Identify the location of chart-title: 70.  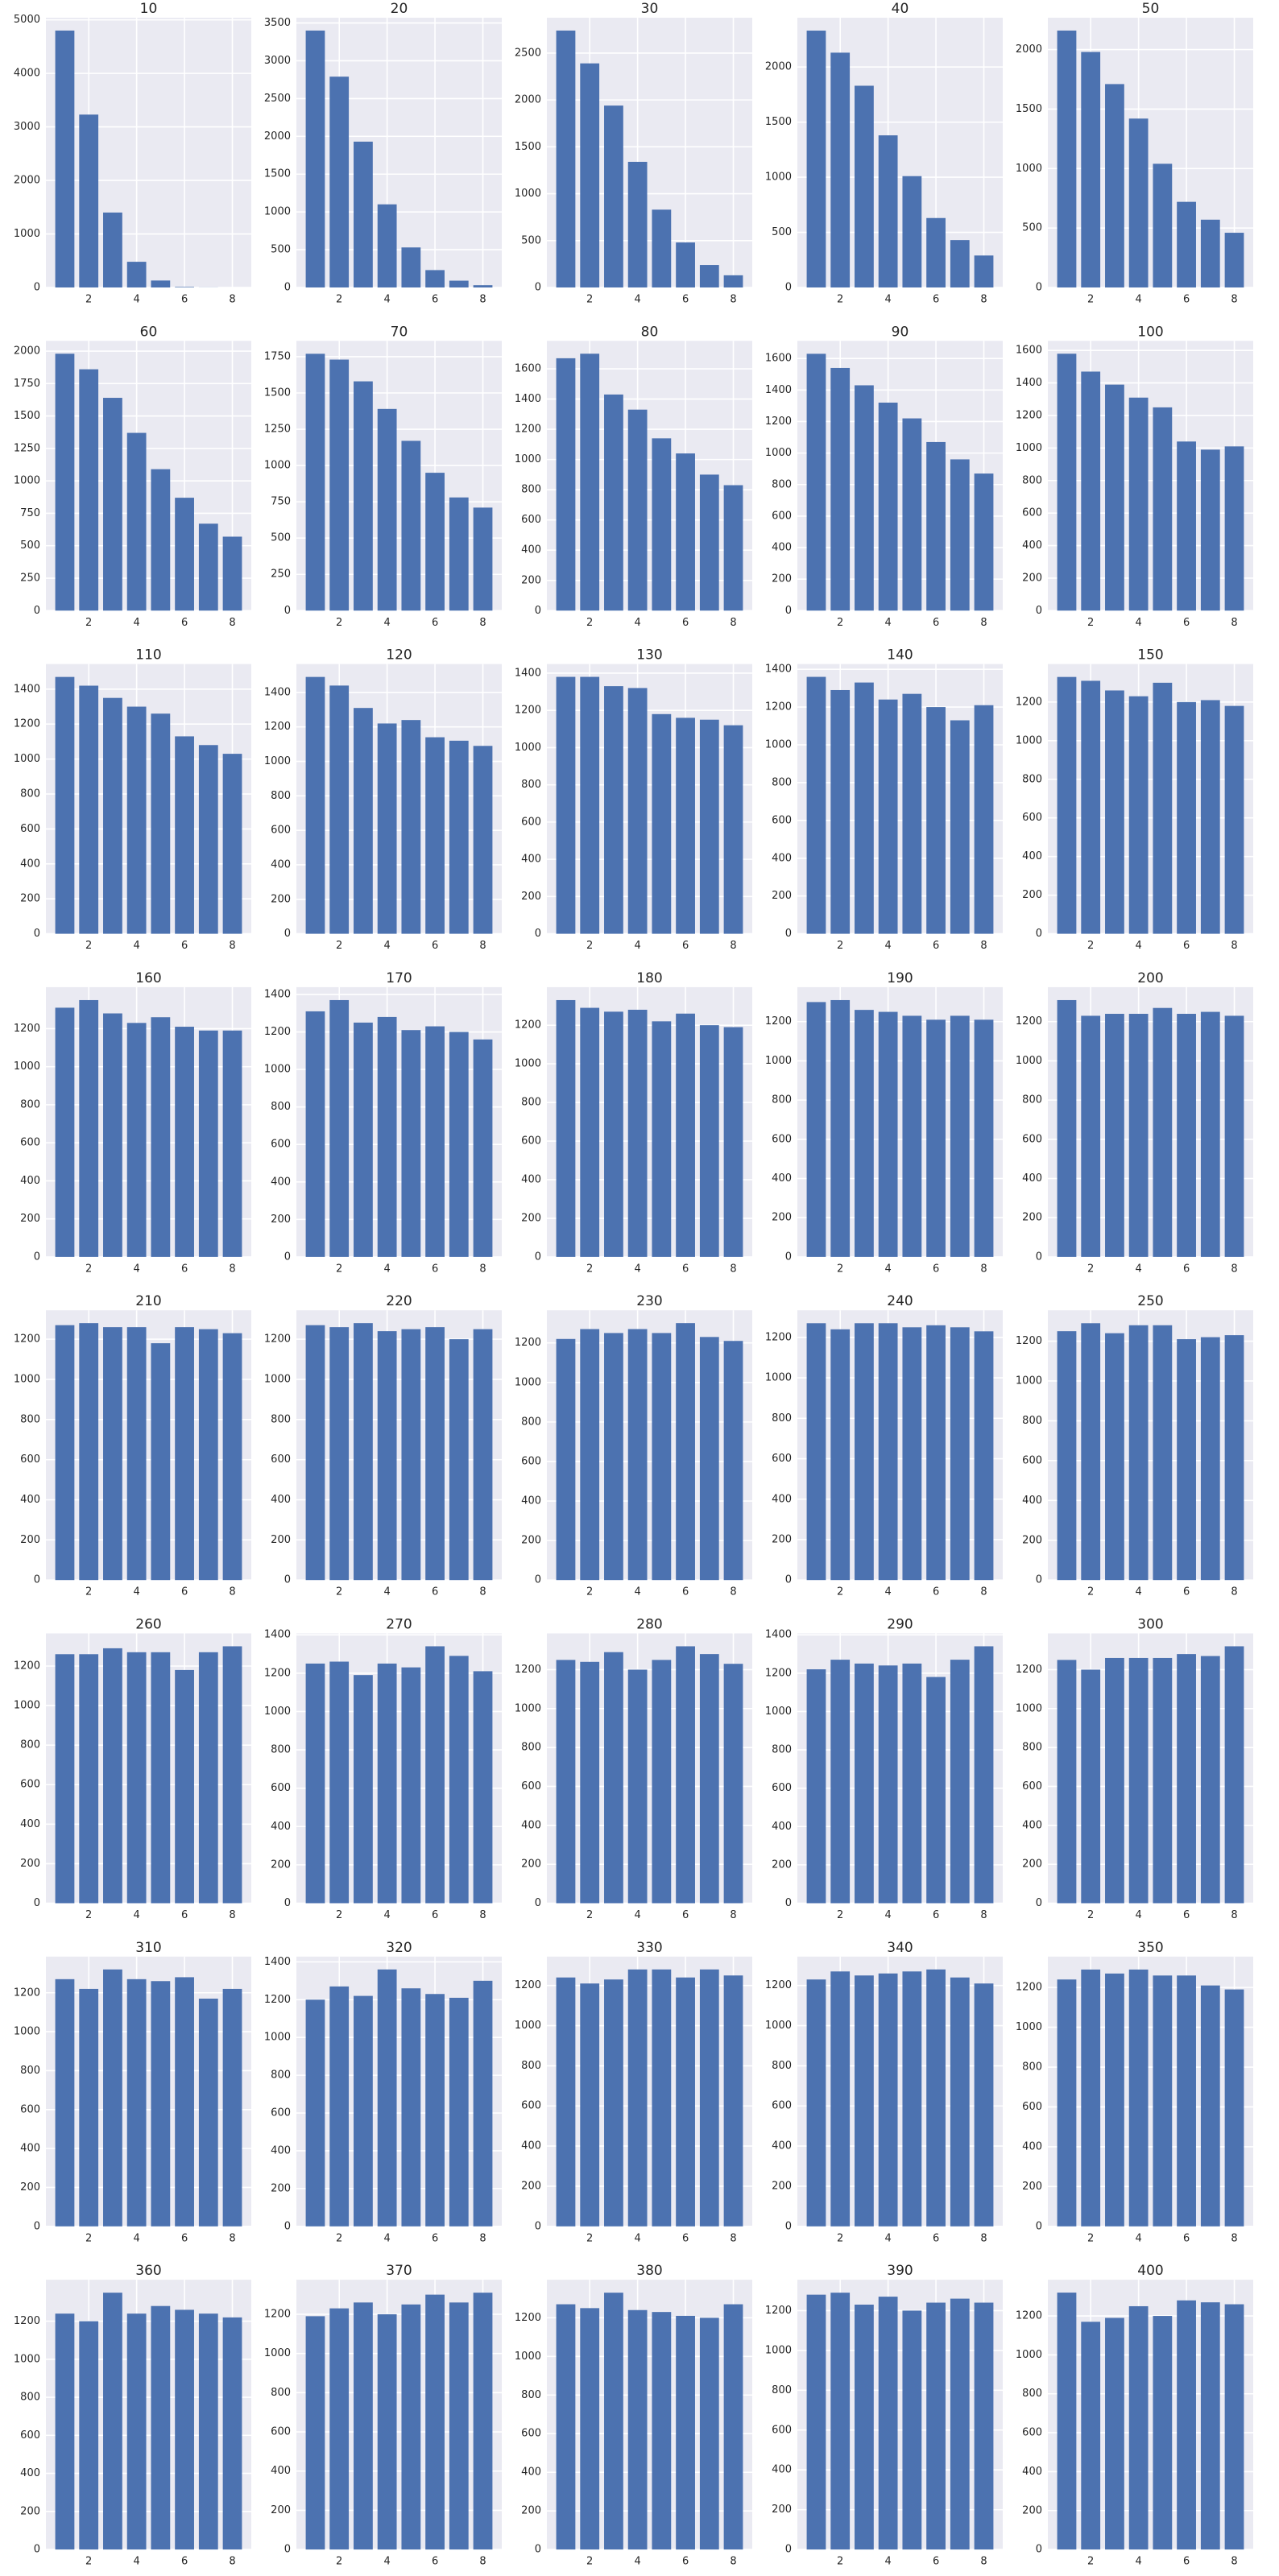
(399, 332).